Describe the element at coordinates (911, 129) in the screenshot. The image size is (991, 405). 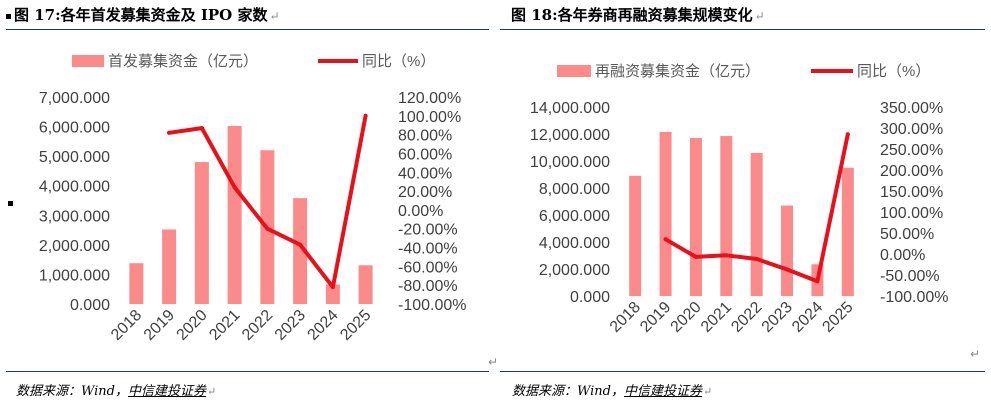
I see `right-axis-tick-label: 300.00%` at that location.